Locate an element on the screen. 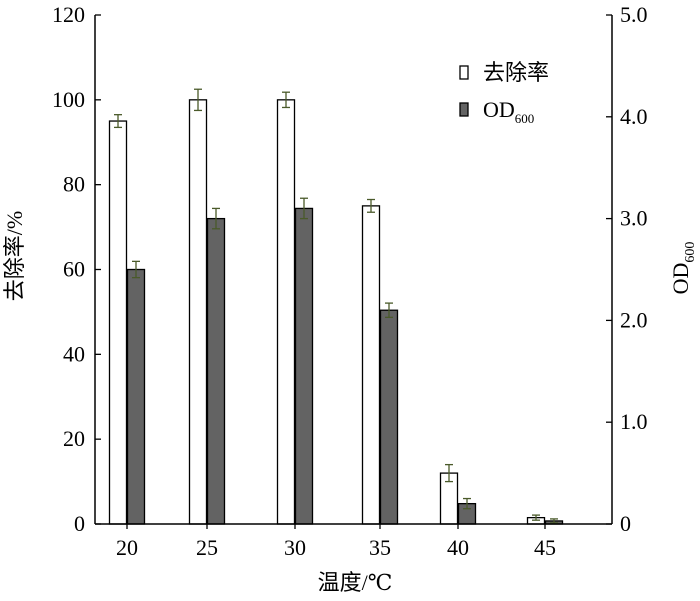 The width and height of the screenshot is (700, 601). legend-swatch-od600 is located at coordinates (464, 109).